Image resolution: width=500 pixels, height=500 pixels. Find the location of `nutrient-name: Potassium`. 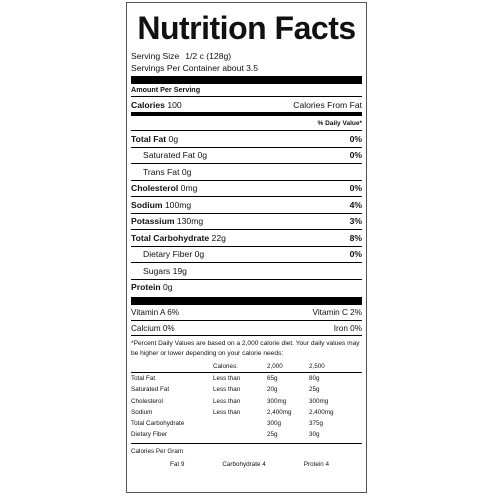

nutrient-name: Potassium is located at coordinates (153, 221).